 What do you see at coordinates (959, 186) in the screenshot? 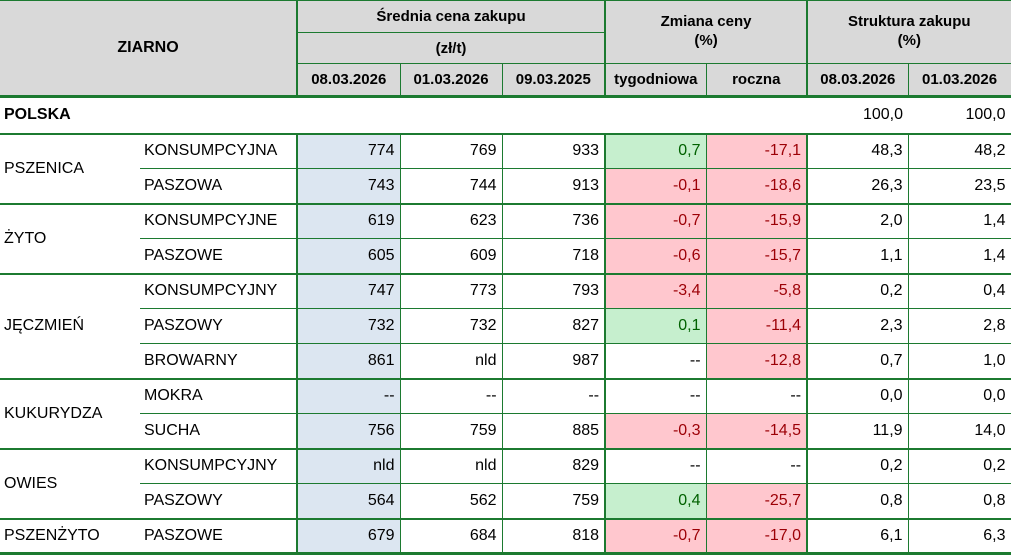
I see `structure-share-cell: 23,5` at bounding box center [959, 186].